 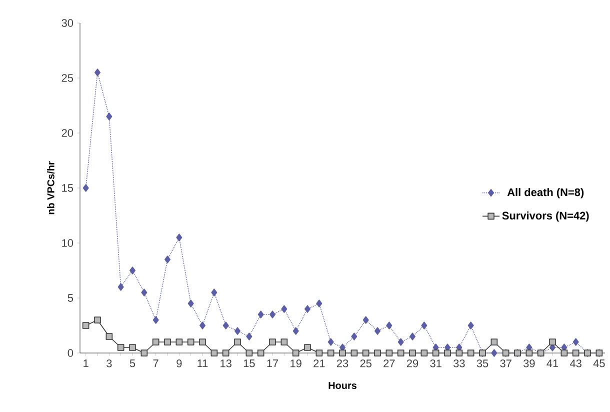 What do you see at coordinates (599, 364) in the screenshot?
I see `x-tick-label: 45` at bounding box center [599, 364].